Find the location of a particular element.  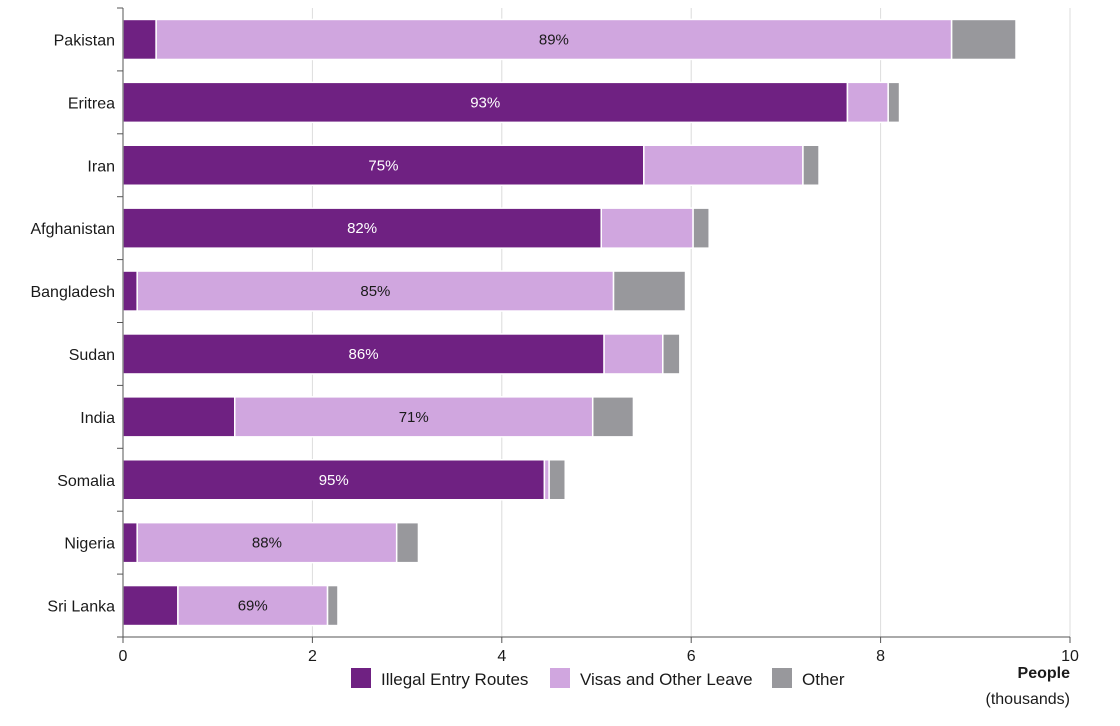

data-label-nigeria: 88% is located at coordinates (267, 543).